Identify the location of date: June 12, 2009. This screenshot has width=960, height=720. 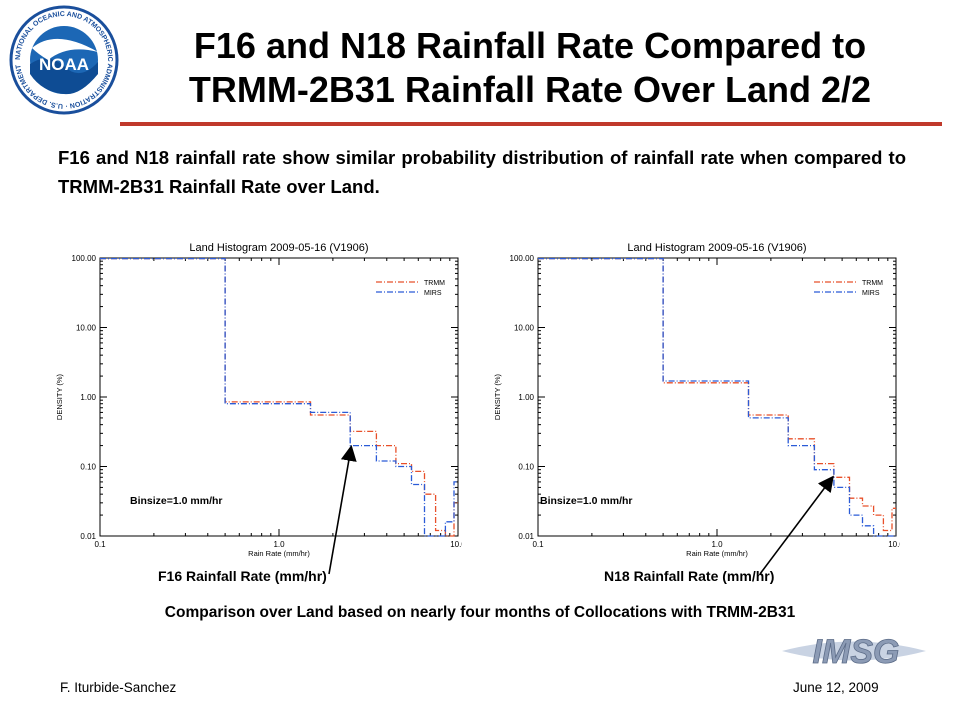
(836, 687).